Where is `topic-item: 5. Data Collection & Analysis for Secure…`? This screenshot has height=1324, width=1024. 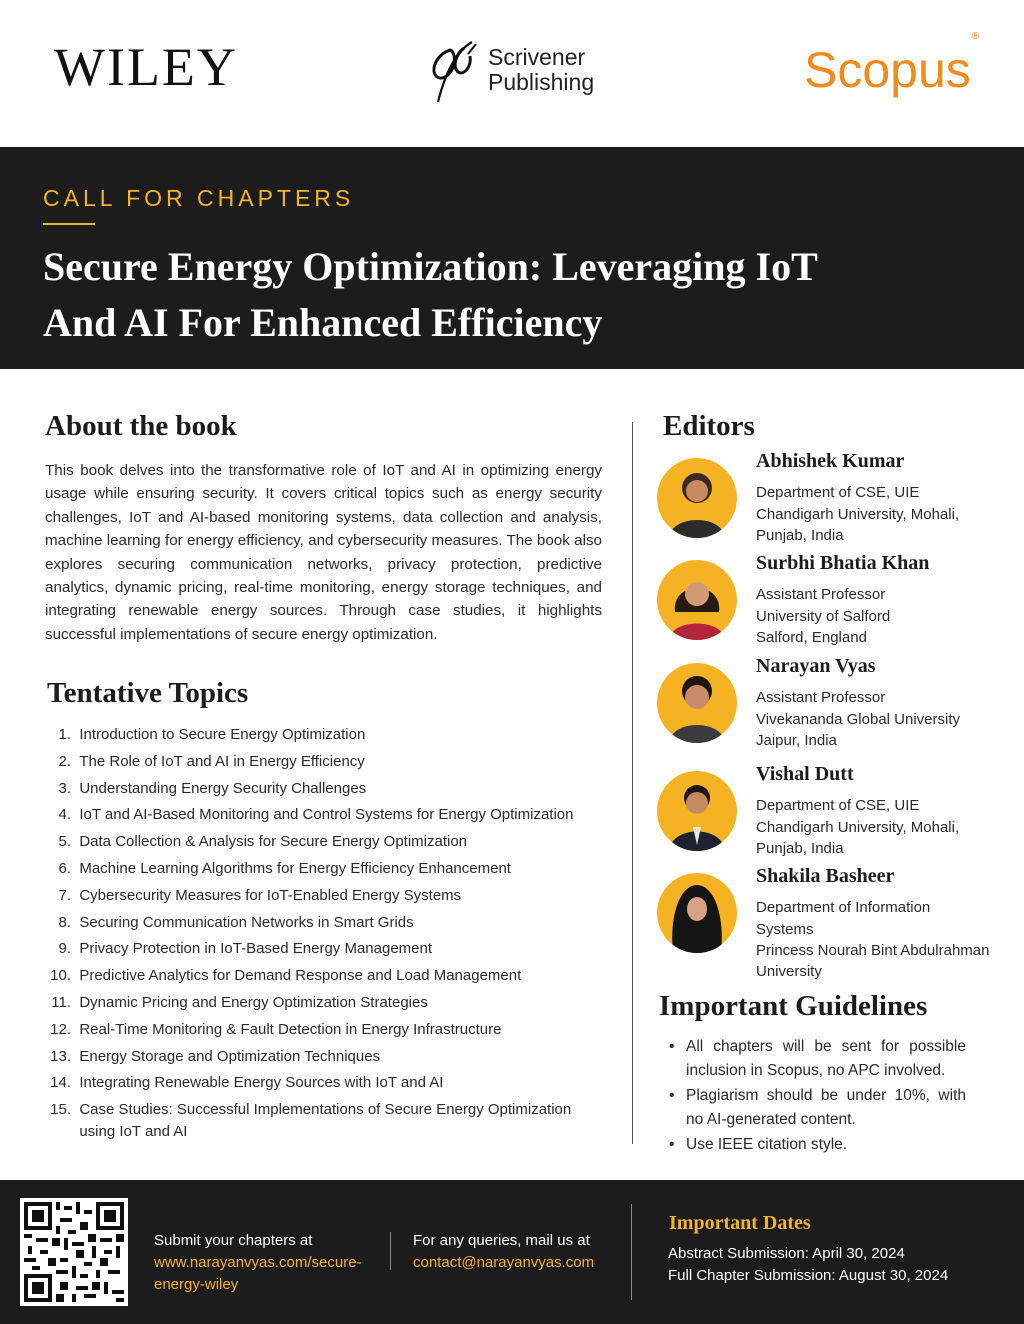 topic-item: 5. Data Collection & Analysis for Secure… is located at coordinates (327, 842).